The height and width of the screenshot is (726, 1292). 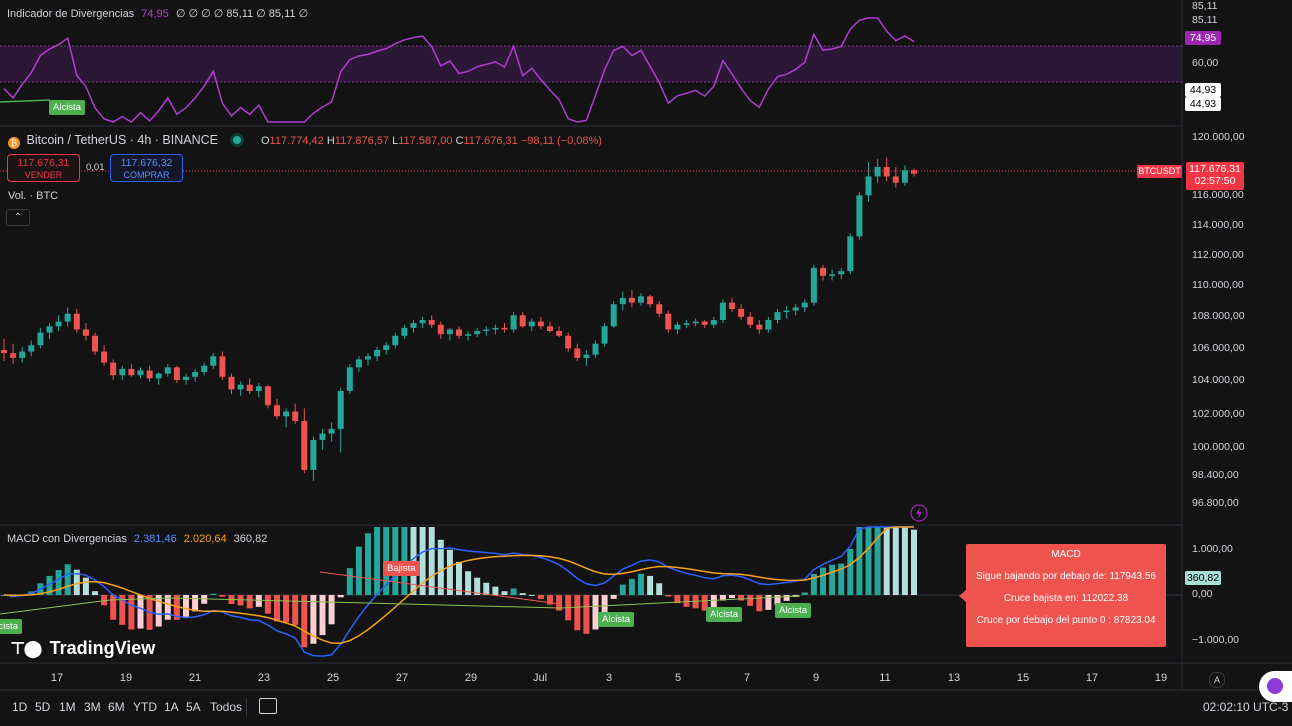 I want to click on rsi-axis-badge: 44,93, so click(x=1203, y=90).